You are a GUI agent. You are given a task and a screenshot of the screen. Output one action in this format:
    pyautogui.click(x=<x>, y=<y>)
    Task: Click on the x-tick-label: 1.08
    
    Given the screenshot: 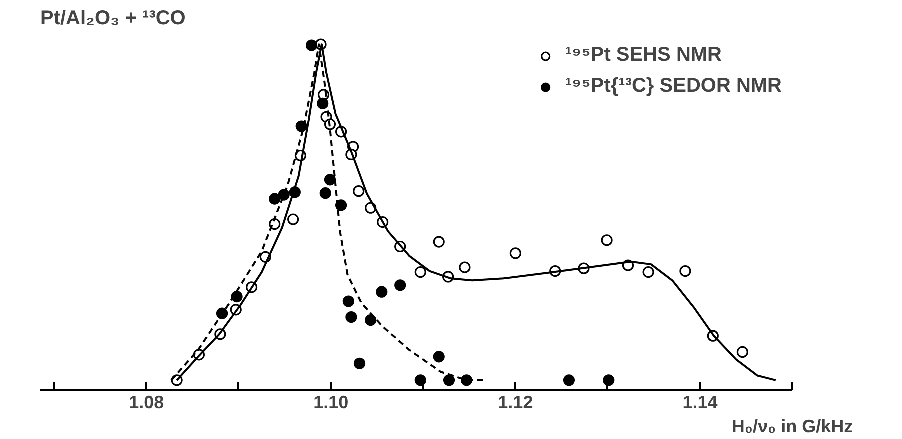 What is the action you would take?
    pyautogui.click(x=146, y=402)
    